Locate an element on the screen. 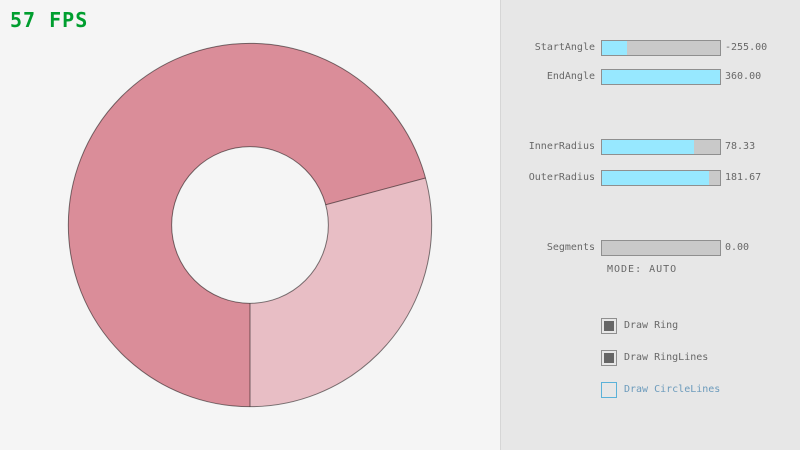 The width and height of the screenshot is (800, 450). start-angle-value: -255.00 is located at coordinates (746, 47).